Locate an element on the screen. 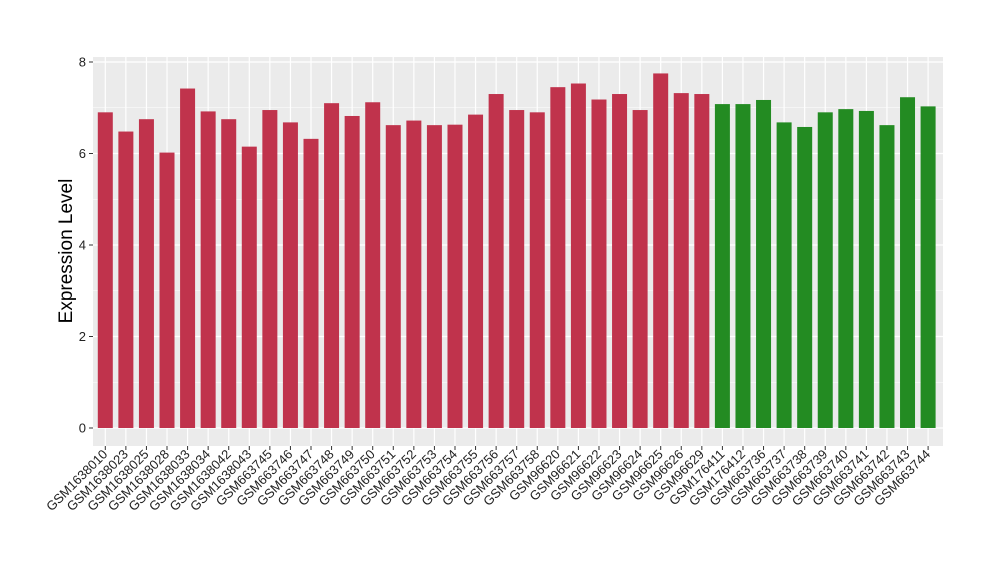 The width and height of the screenshot is (1000, 580). bar-GSM1638043 is located at coordinates (249, 287).